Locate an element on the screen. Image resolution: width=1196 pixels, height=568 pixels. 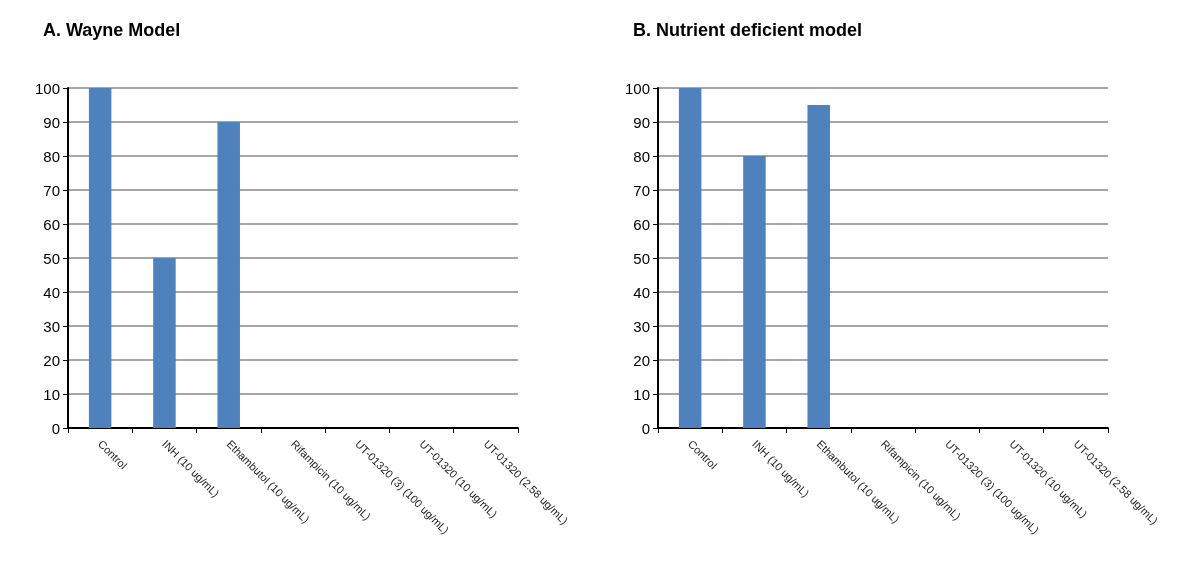
chart-title: A. Wayne Model is located at coordinates (112, 30).